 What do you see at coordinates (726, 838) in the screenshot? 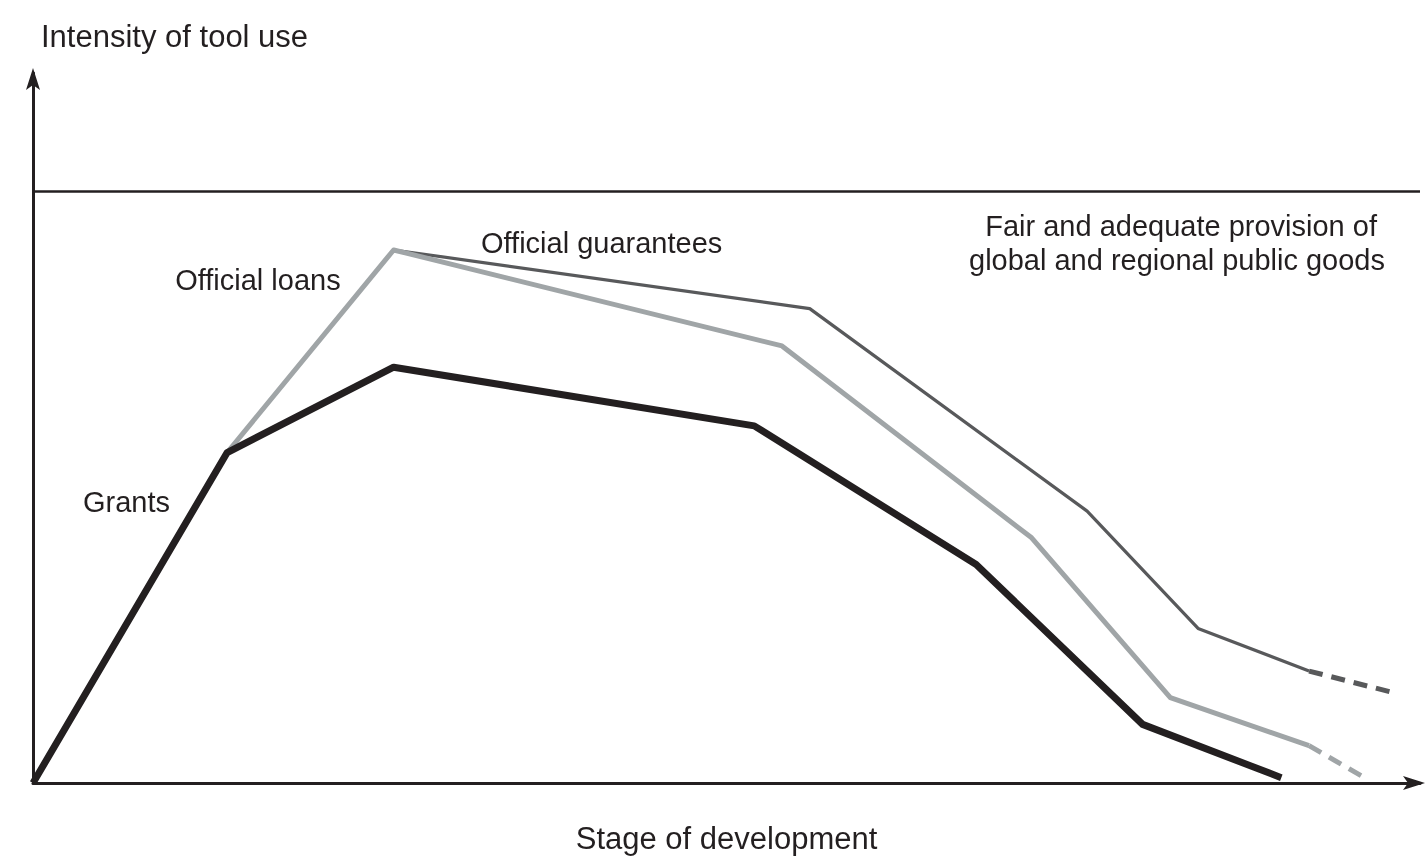
I see `x-axis-title: Stage of development` at bounding box center [726, 838].